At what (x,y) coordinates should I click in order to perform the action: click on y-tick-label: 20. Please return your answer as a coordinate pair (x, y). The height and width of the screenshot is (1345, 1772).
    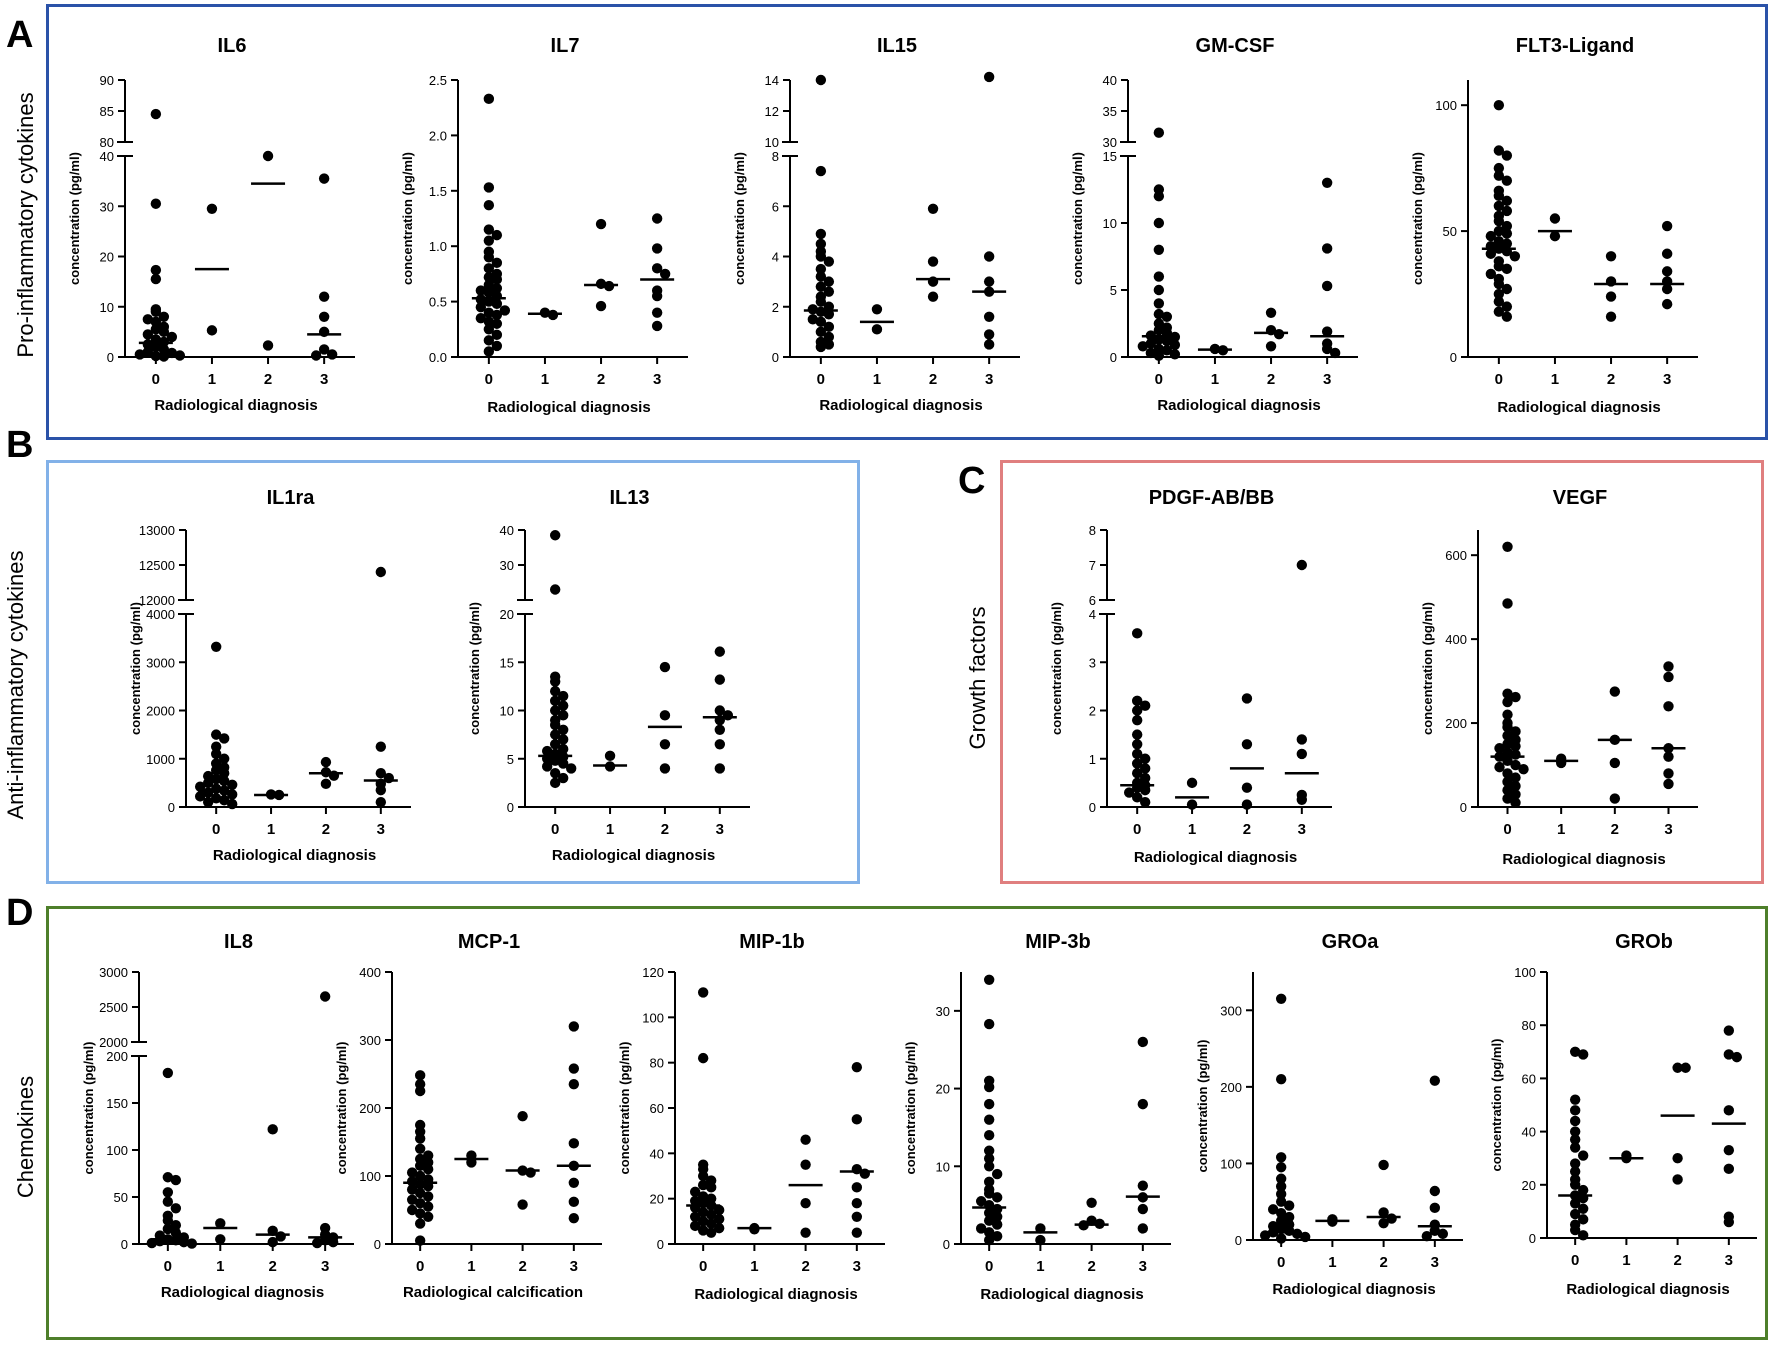
    Looking at the image, I should click on (107, 257).